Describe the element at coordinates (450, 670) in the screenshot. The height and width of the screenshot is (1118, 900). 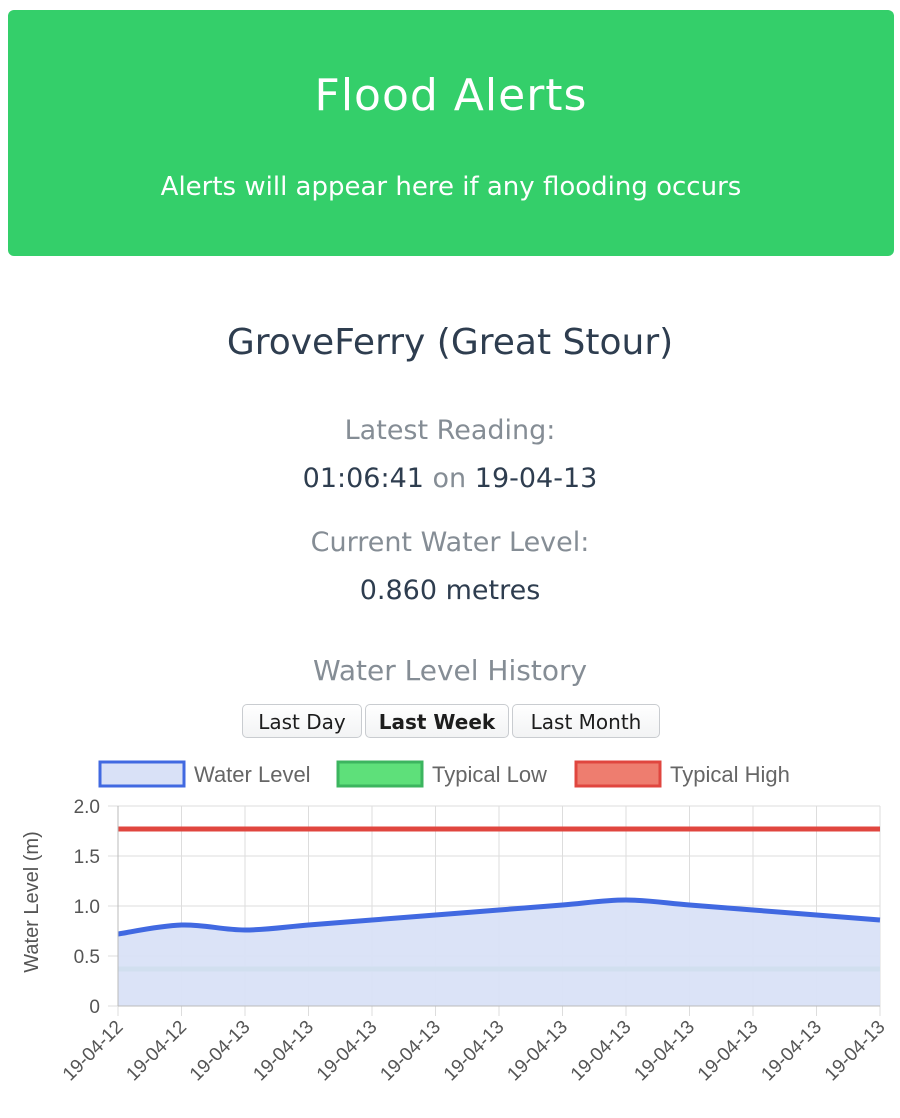
I see `history-title: Water Level History` at that location.